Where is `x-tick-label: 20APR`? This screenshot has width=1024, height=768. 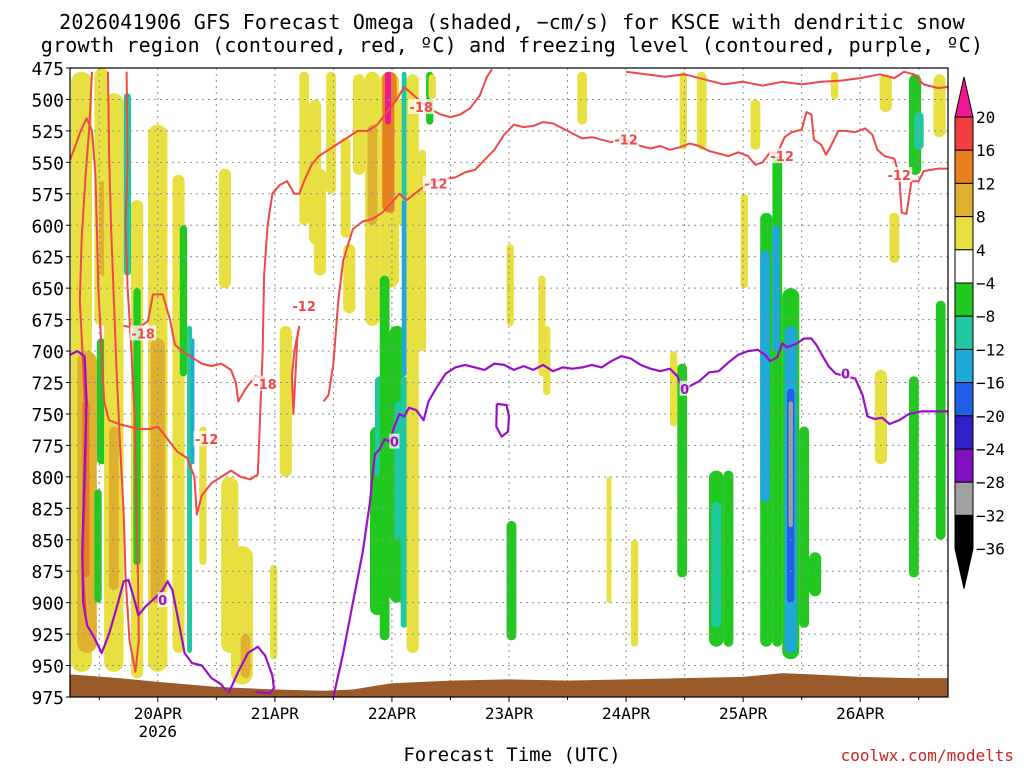 x-tick-label: 20APR is located at coordinates (158, 713).